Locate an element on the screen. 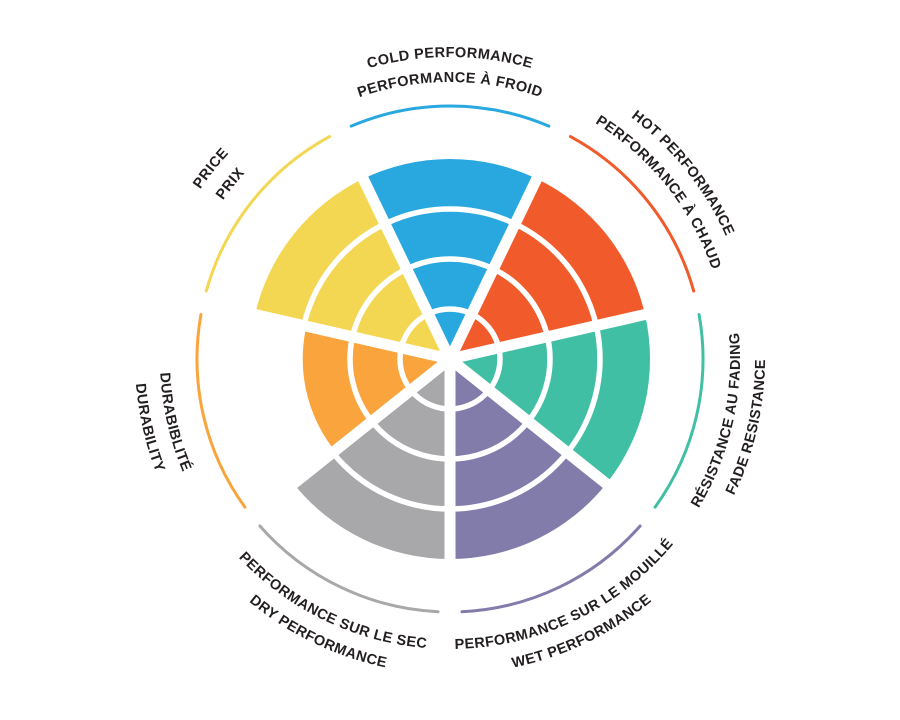 The image size is (900, 720). sector-wedge-dry-performance is located at coordinates (372, 459).